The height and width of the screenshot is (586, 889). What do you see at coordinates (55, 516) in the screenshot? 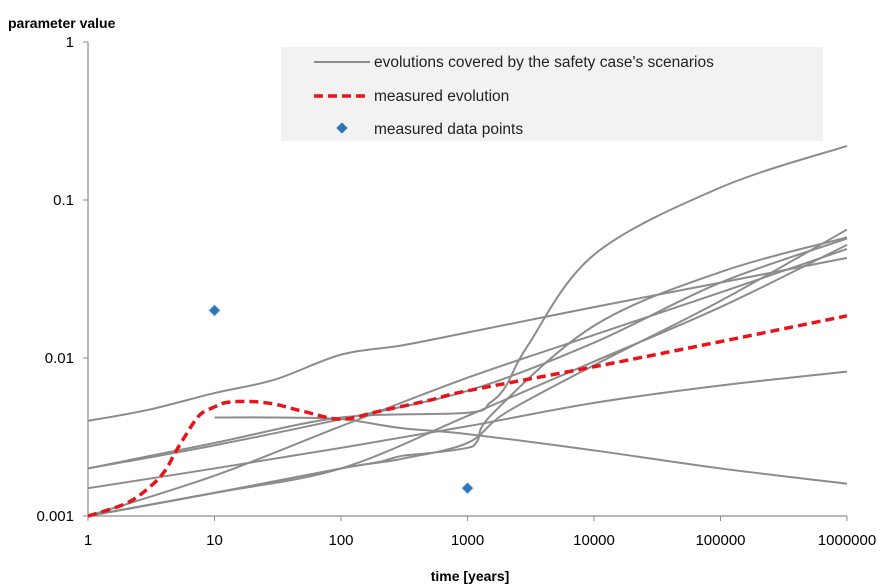
I see `y-tick-label: 0.001` at bounding box center [55, 516].